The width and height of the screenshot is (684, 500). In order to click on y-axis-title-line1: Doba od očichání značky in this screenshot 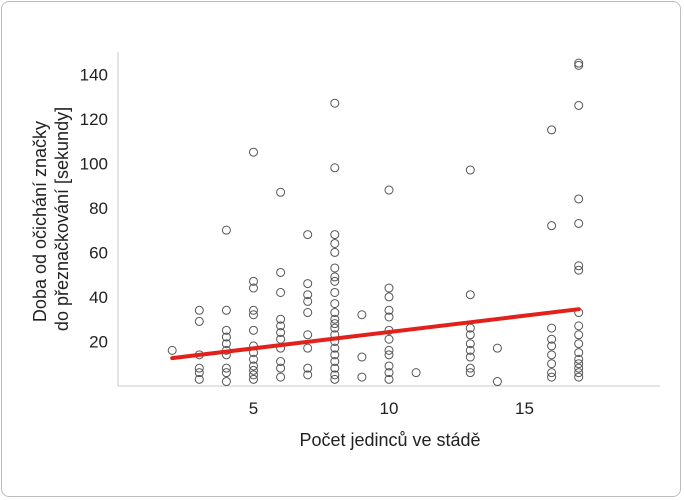, I will do `click(40, 221)`.